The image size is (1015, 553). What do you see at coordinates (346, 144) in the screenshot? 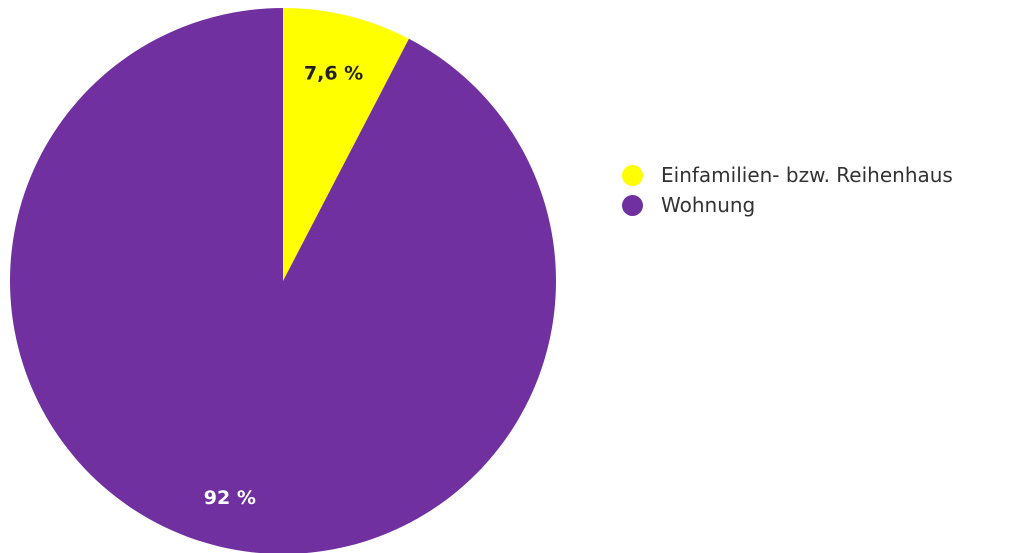
I see `pie-slice-einfamilienhaus` at bounding box center [346, 144].